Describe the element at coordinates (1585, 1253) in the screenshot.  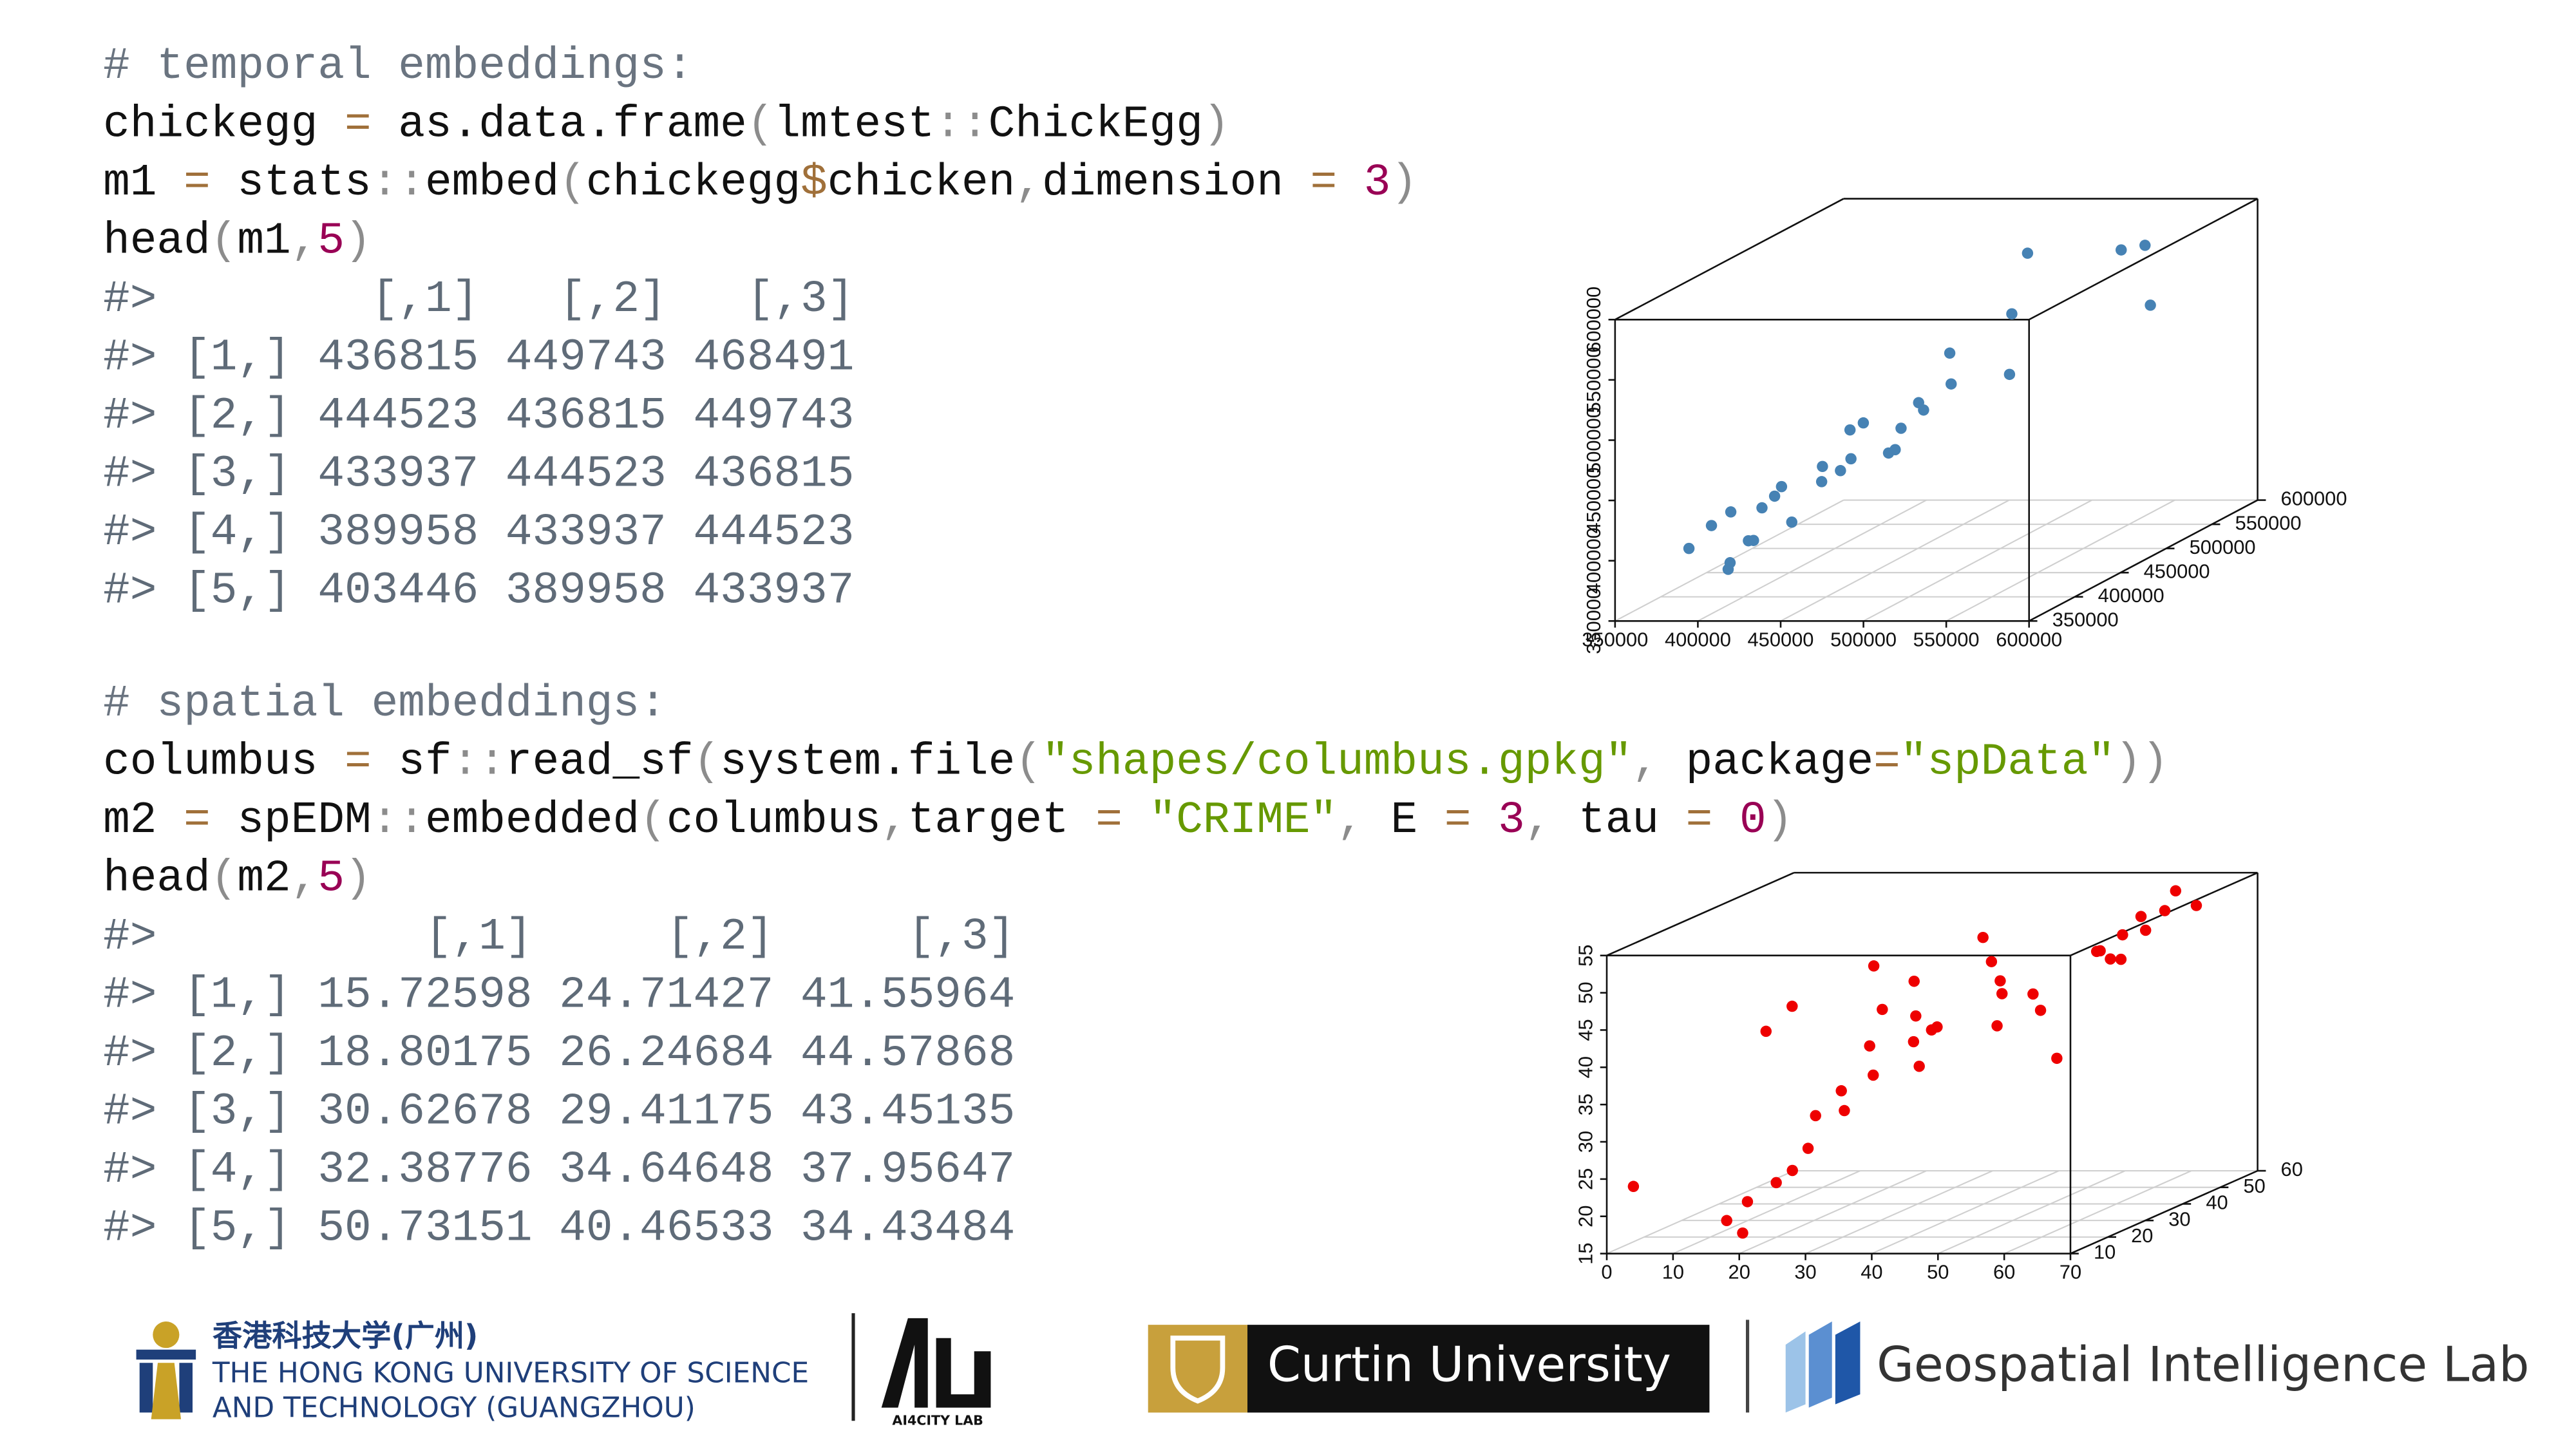
I see `z-tick-label: 15` at that location.